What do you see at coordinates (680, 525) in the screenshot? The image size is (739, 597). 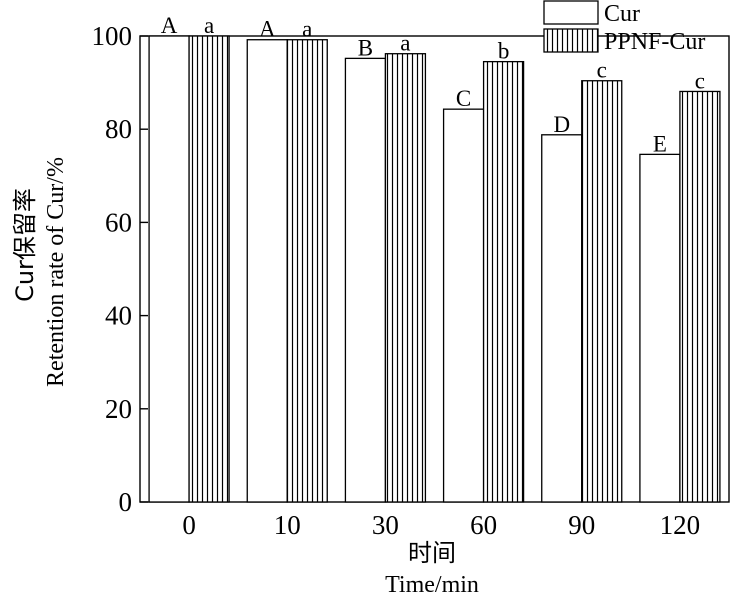 I see `x-tick-label: 120` at bounding box center [680, 525].